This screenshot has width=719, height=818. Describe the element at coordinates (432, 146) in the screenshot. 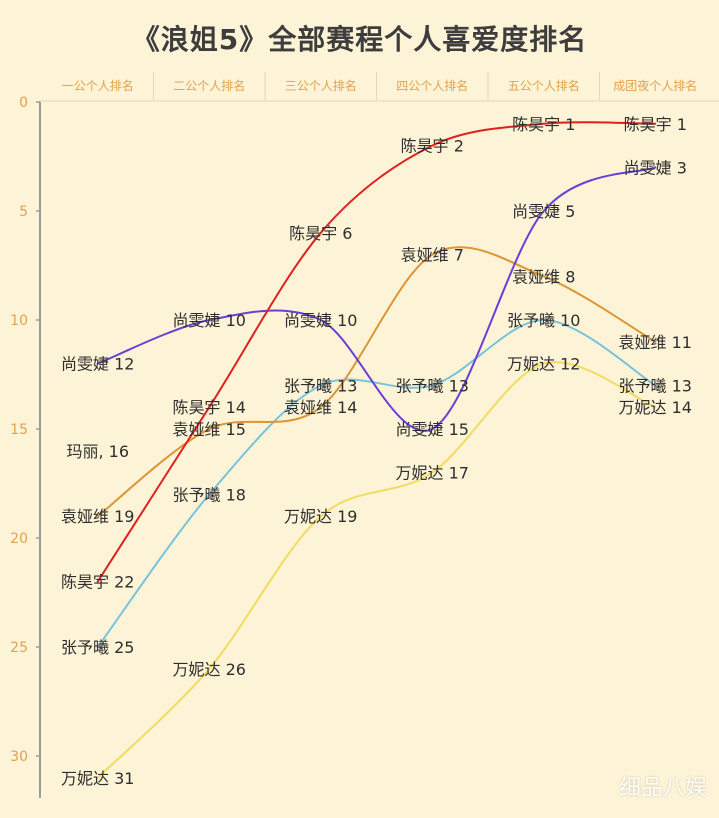

I see `data-label: 陈昊宇 2` at that location.